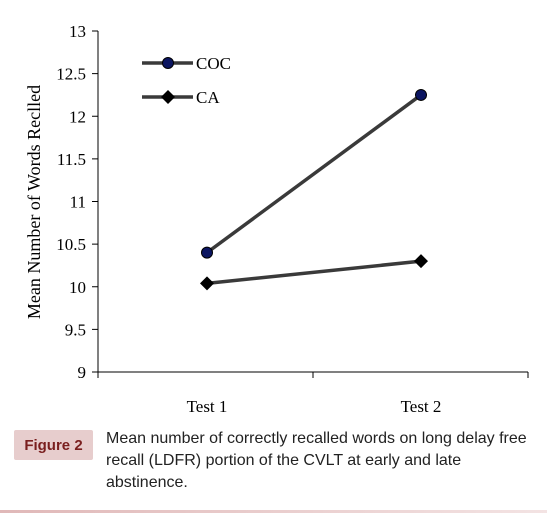 This screenshot has width=547, height=514. Describe the element at coordinates (168, 97) in the screenshot. I see `legend-marker-ca` at that location.